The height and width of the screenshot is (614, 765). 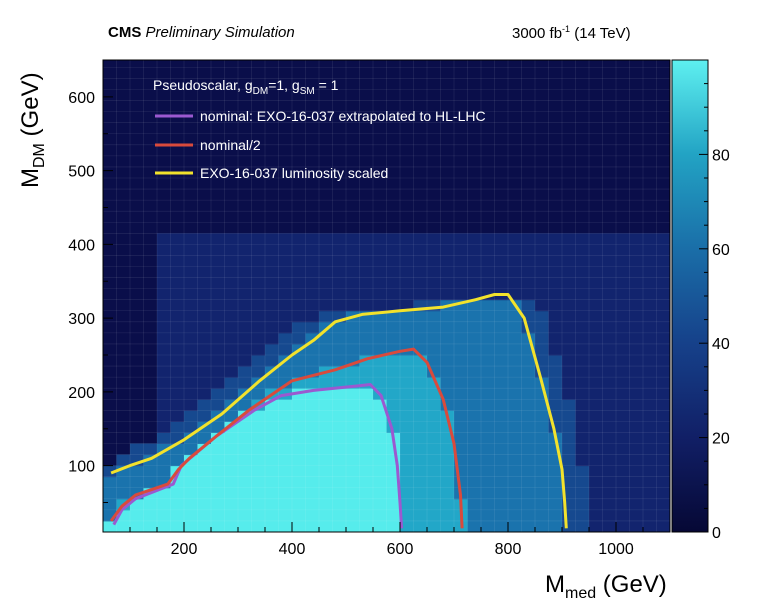 I want to click on z-tick-label: 60, so click(x=721, y=250).